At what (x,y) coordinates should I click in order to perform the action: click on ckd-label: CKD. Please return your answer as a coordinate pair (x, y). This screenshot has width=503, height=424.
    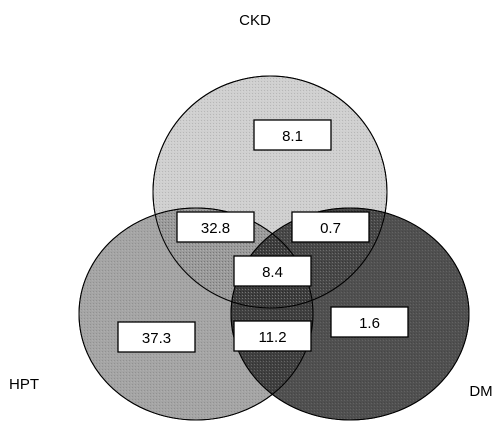
    Looking at the image, I should click on (255, 20).